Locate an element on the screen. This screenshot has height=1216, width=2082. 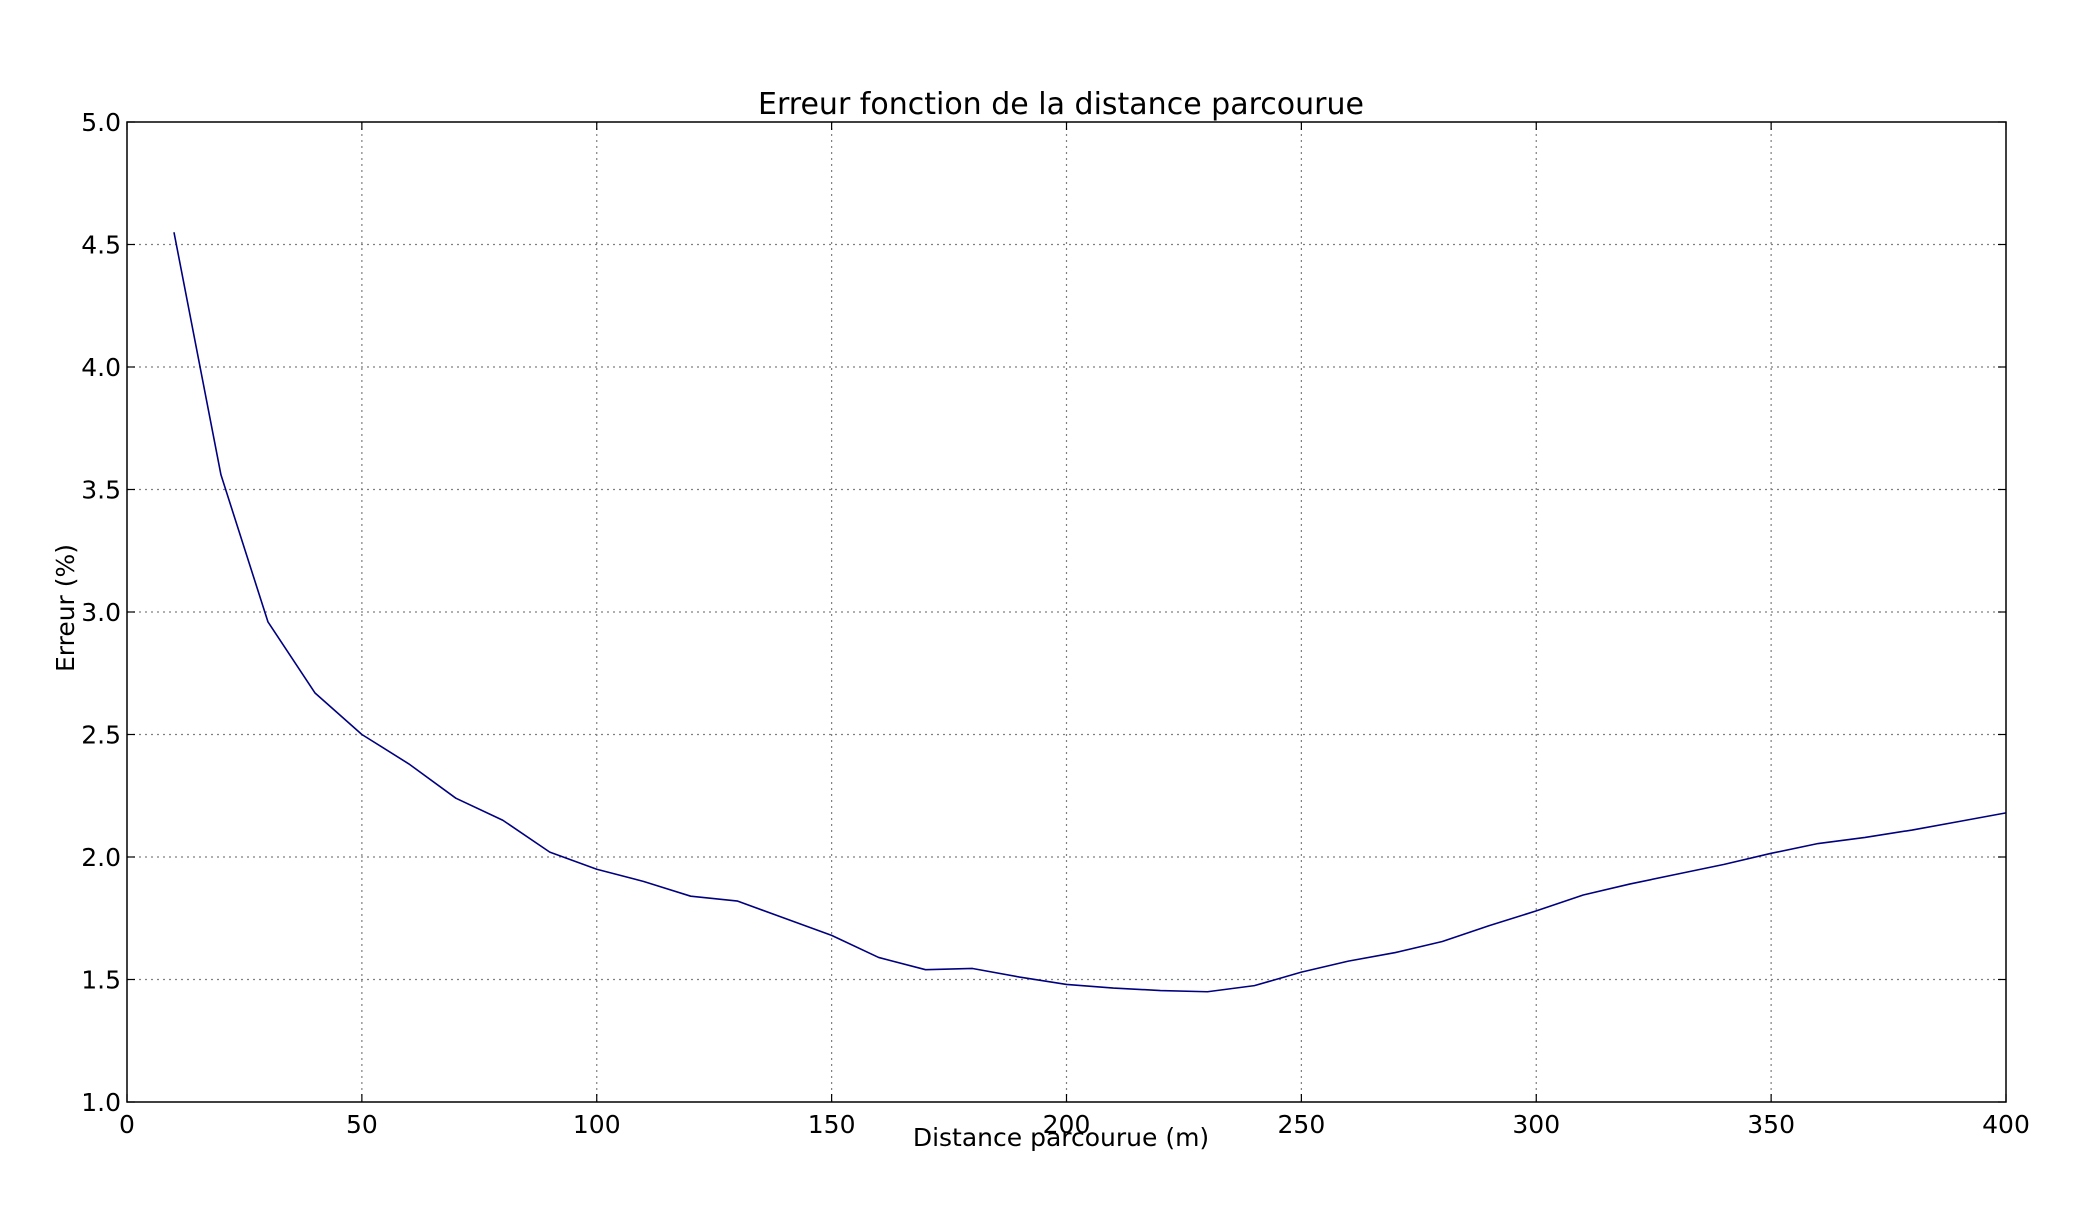
y-tick-label: 4.0 is located at coordinates (101, 367).